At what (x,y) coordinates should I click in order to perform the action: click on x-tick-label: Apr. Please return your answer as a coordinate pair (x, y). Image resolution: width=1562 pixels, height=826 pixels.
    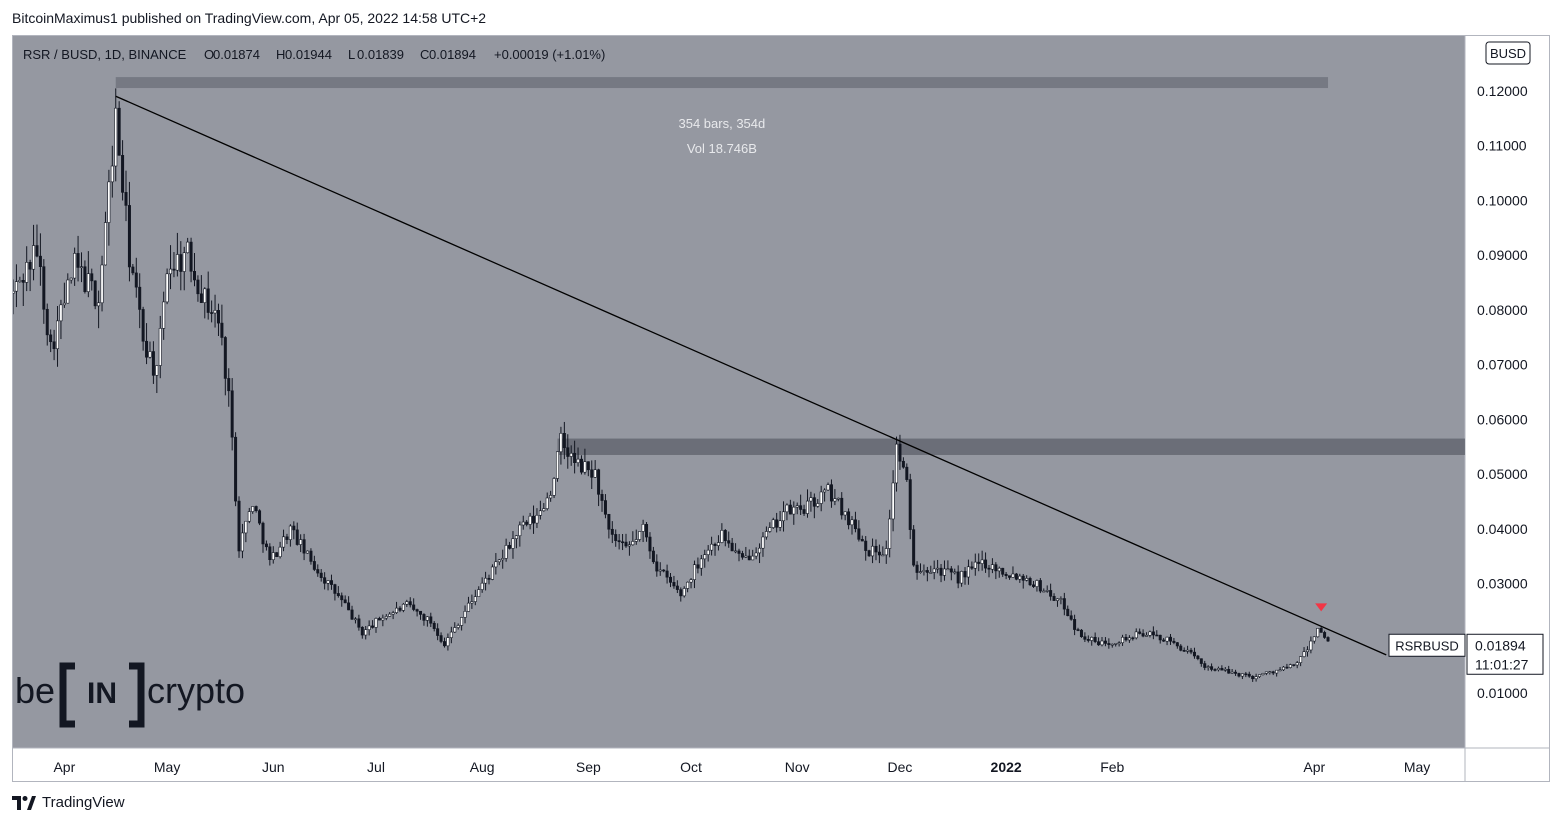
    Looking at the image, I should click on (64, 767).